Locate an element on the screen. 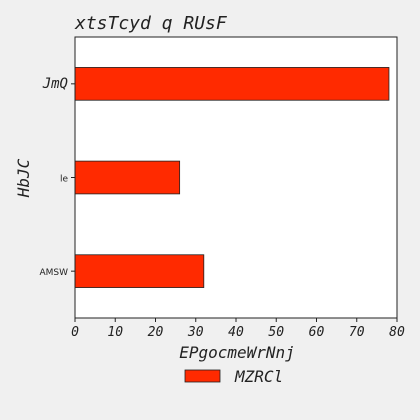 The height and width of the screenshot is (420, 420). x-tick-labels: 0 10 20 30 40 50 60 70 80 is located at coordinates (238, 329).